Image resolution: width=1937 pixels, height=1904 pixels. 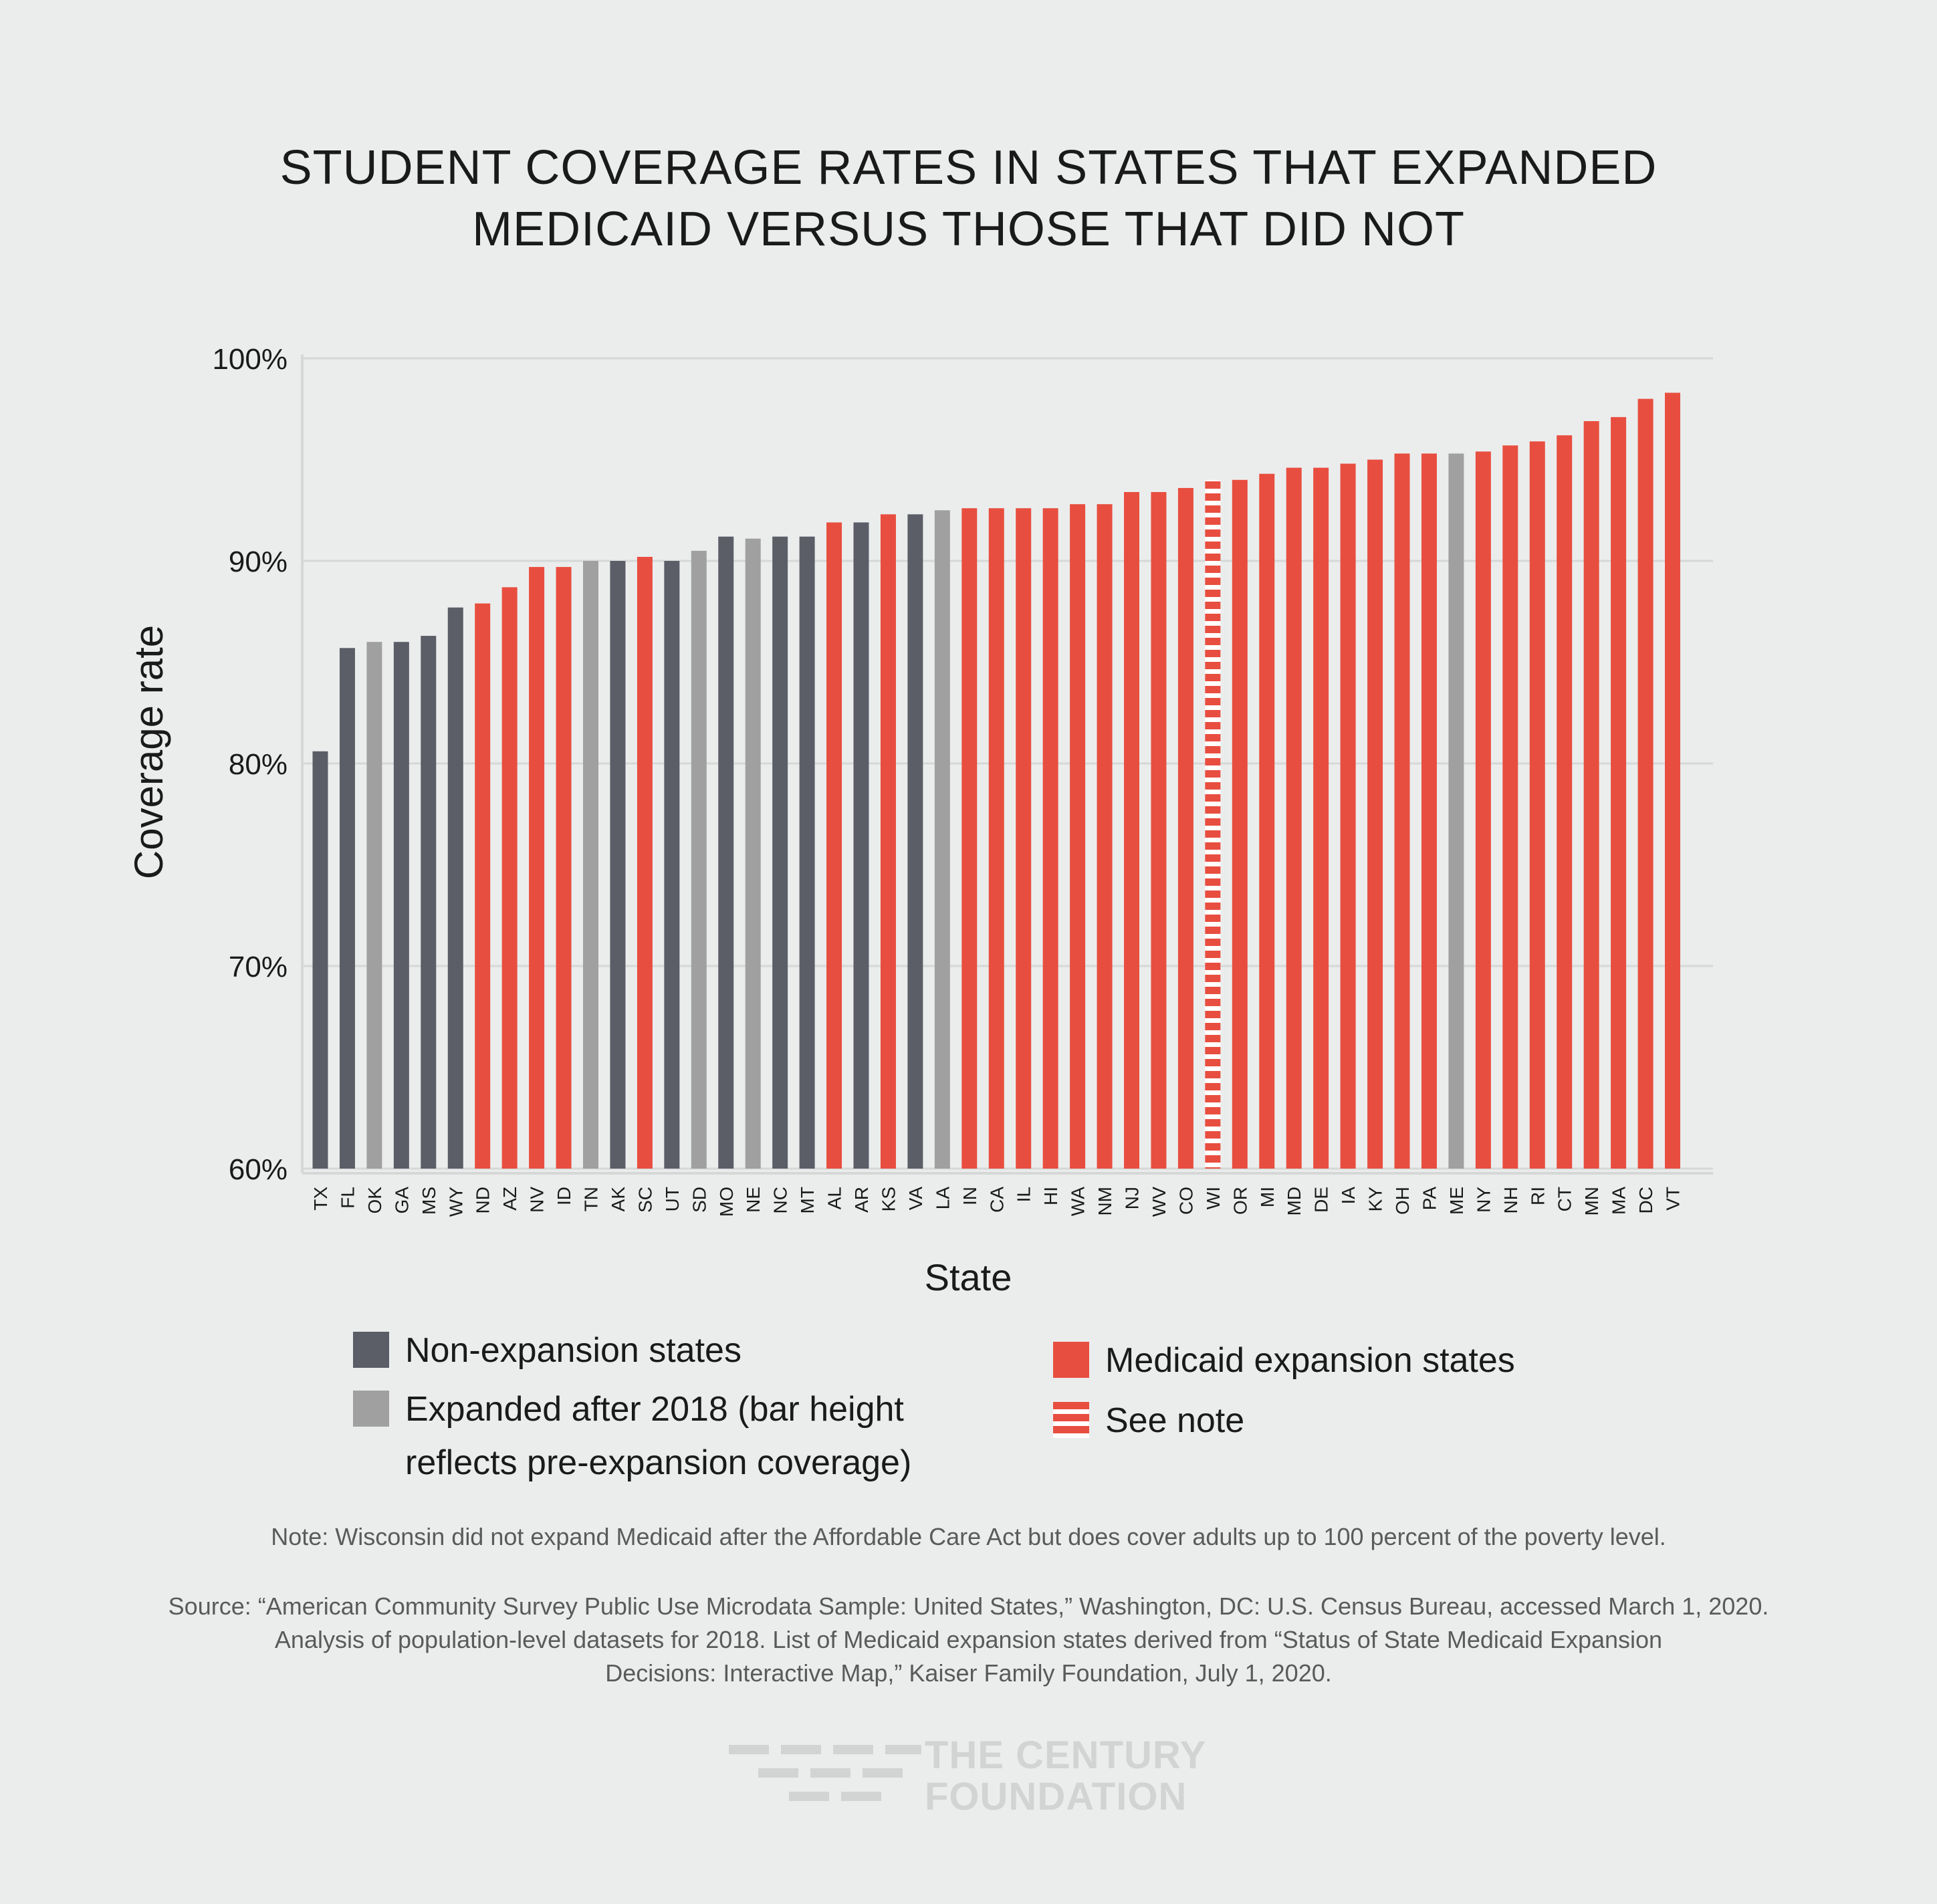 What do you see at coordinates (348, 1198) in the screenshot?
I see `x-tick-label-fl: FL` at bounding box center [348, 1198].